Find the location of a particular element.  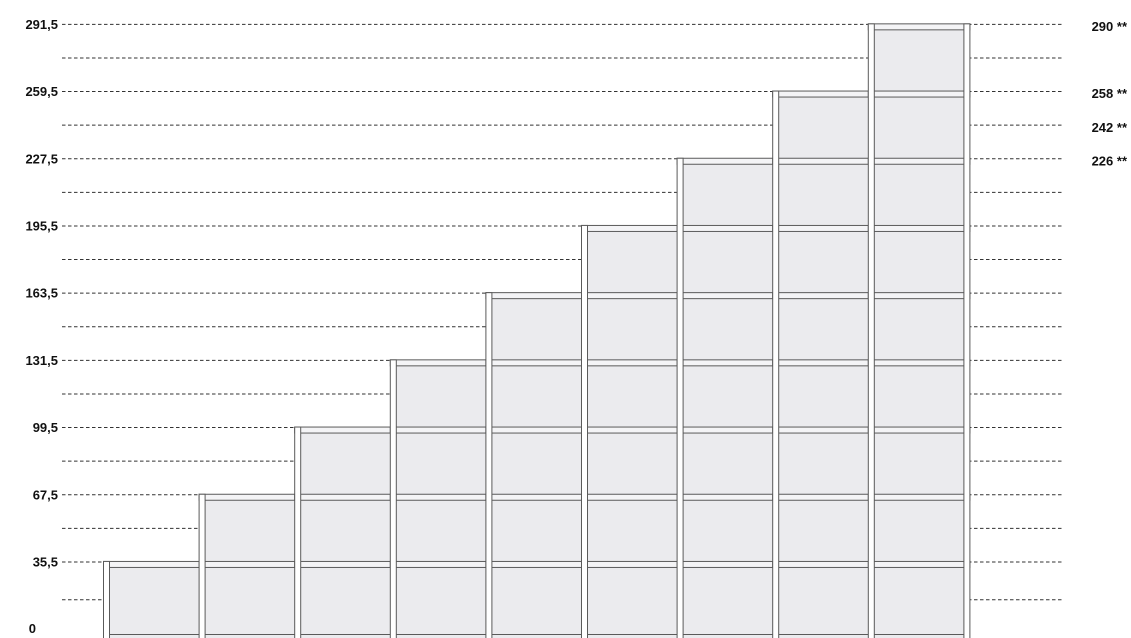

level-label: 195,5 is located at coordinates (41, 225).